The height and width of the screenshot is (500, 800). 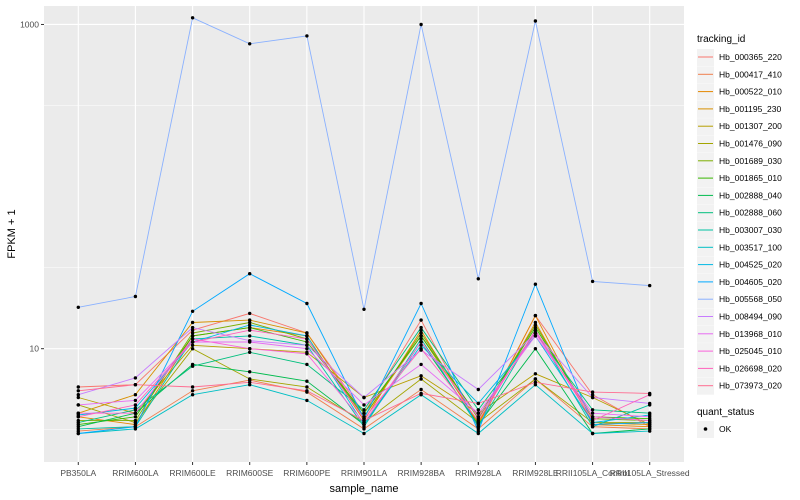 I want to click on legend-label: Hb_000365_220, so click(x=750, y=57).